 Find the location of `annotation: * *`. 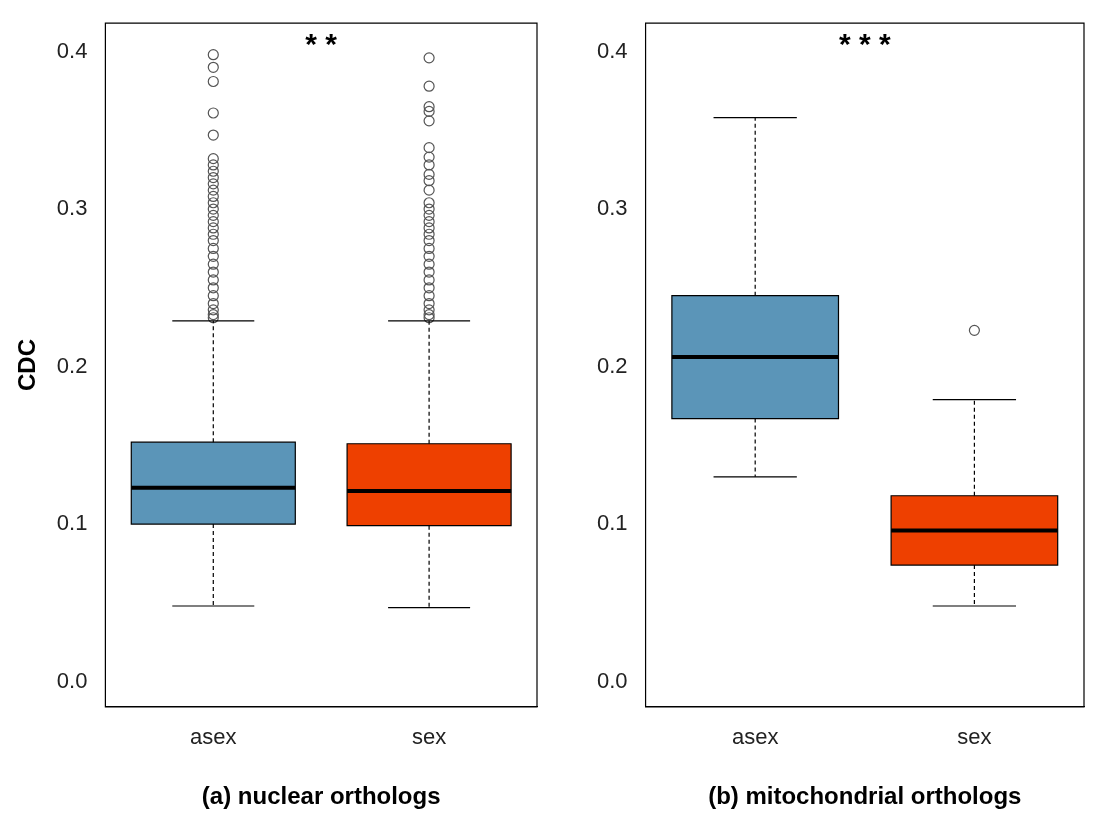

annotation: * * is located at coordinates (321, 44).